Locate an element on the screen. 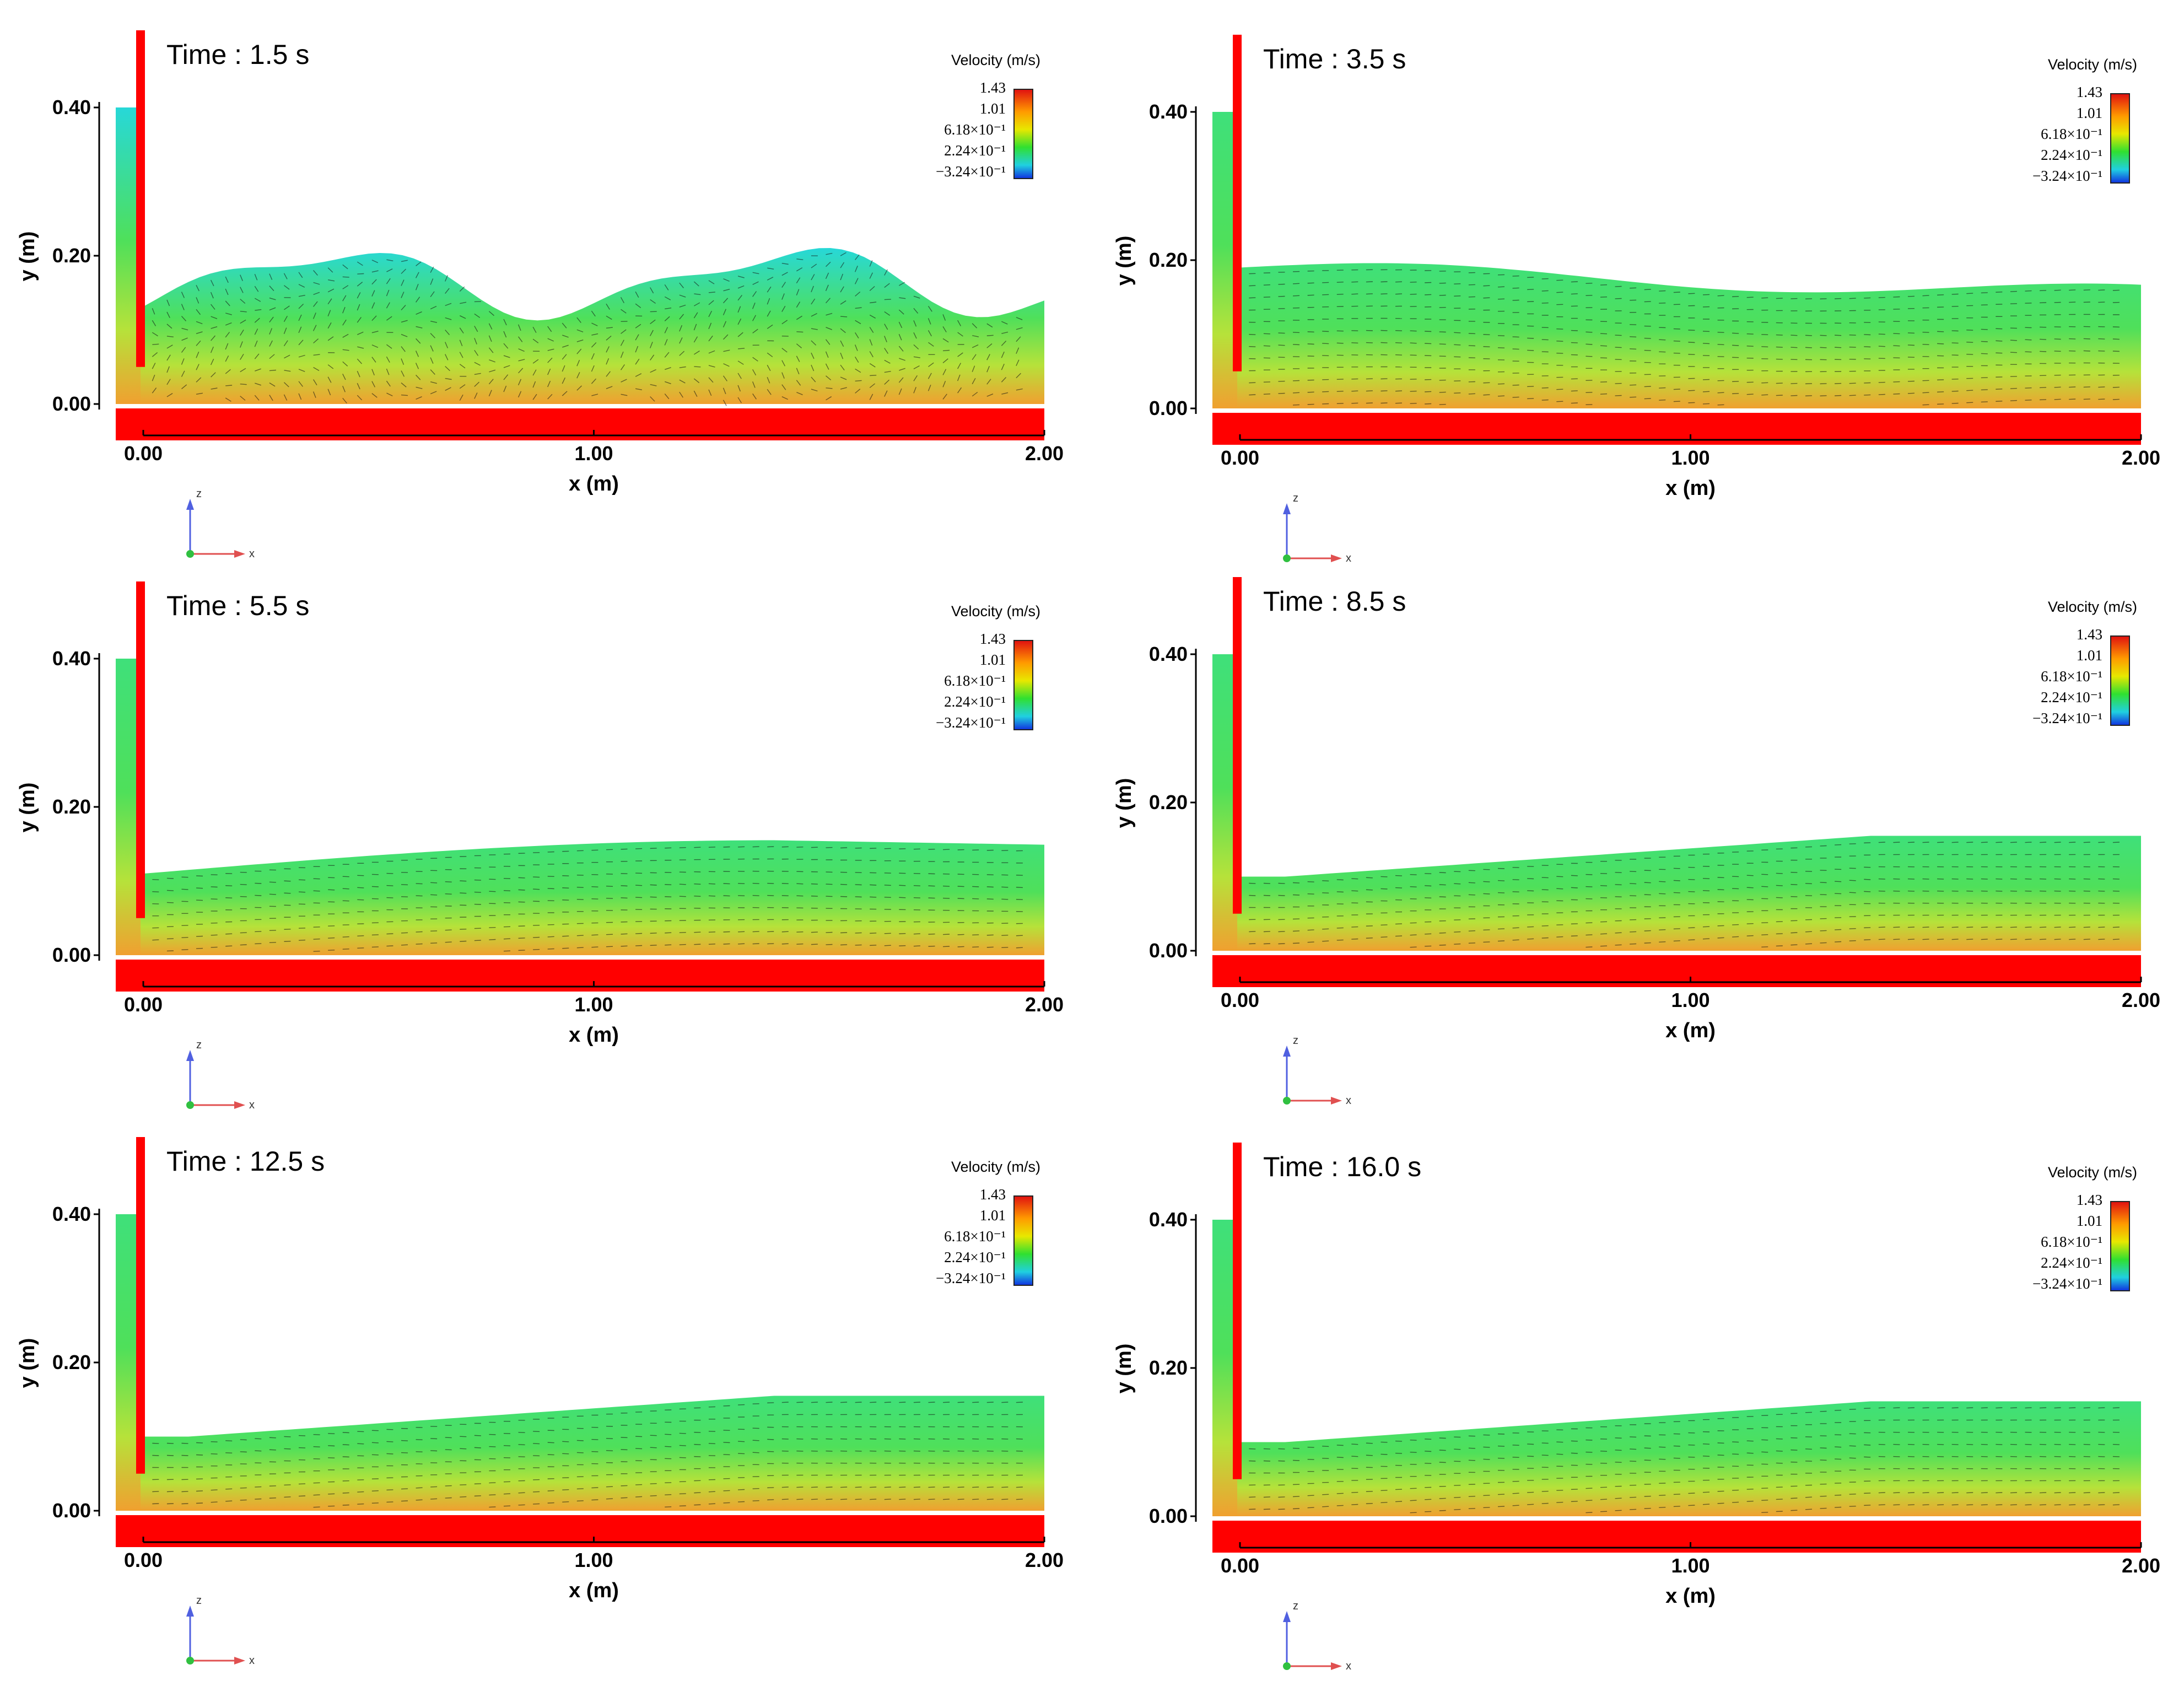 The image size is (2184, 1686). time-label: Time : 1.5 s is located at coordinates (238, 54).